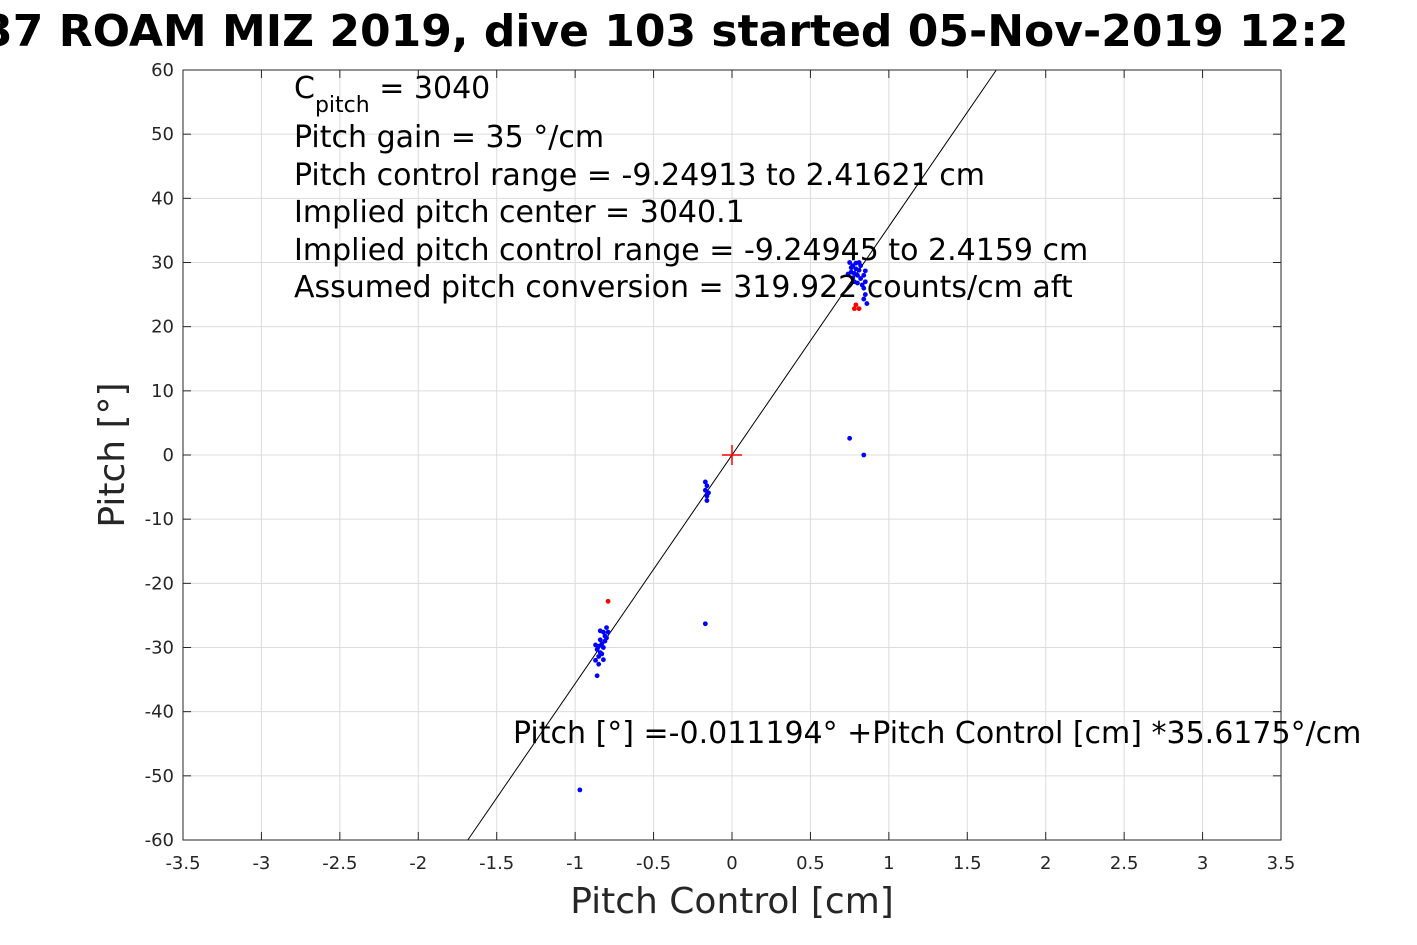 This screenshot has width=1417, height=945. Describe the element at coordinates (162, 198) in the screenshot. I see `y-tick-label: 40` at that location.